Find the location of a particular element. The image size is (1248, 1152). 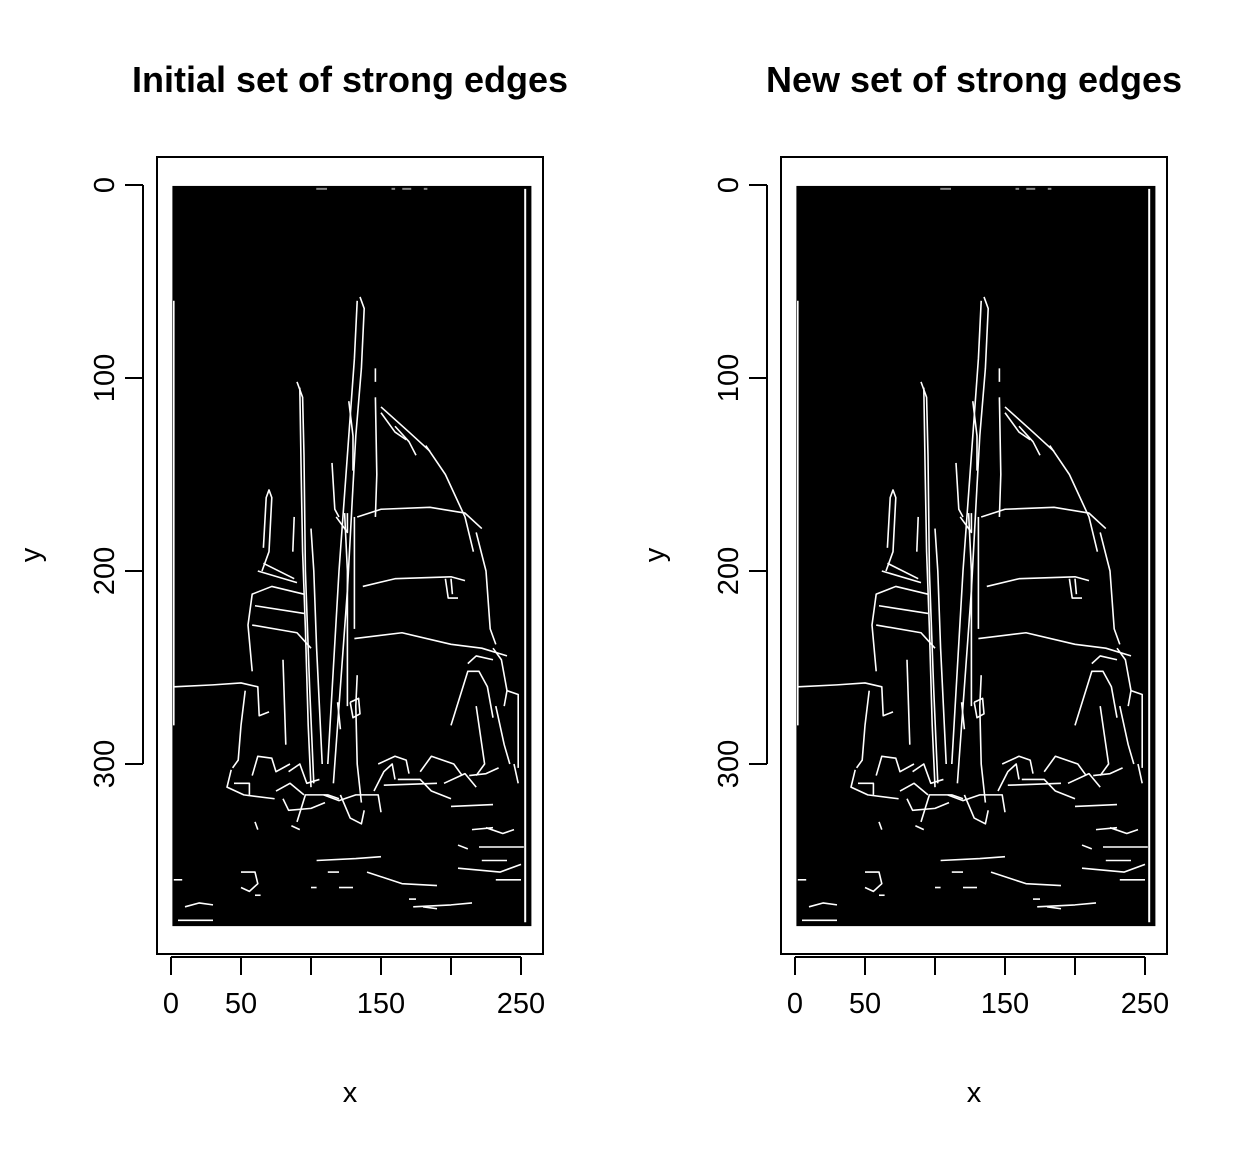

y-tick-label: 300 is located at coordinates (105, 764).